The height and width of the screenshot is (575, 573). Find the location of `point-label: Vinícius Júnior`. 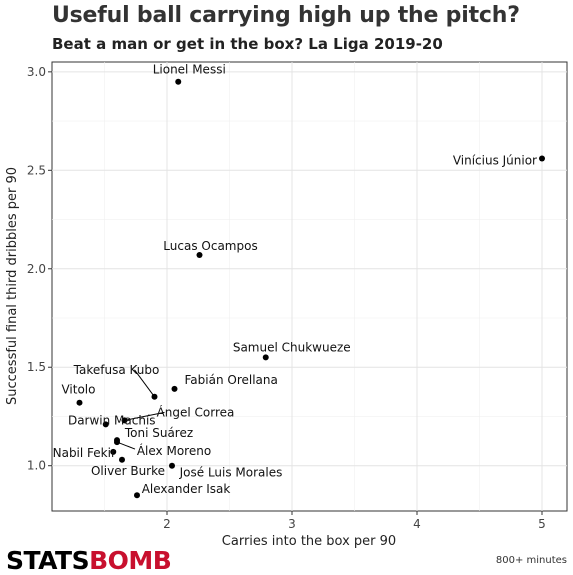

point-label: Vinícius Júnior is located at coordinates (495, 160).